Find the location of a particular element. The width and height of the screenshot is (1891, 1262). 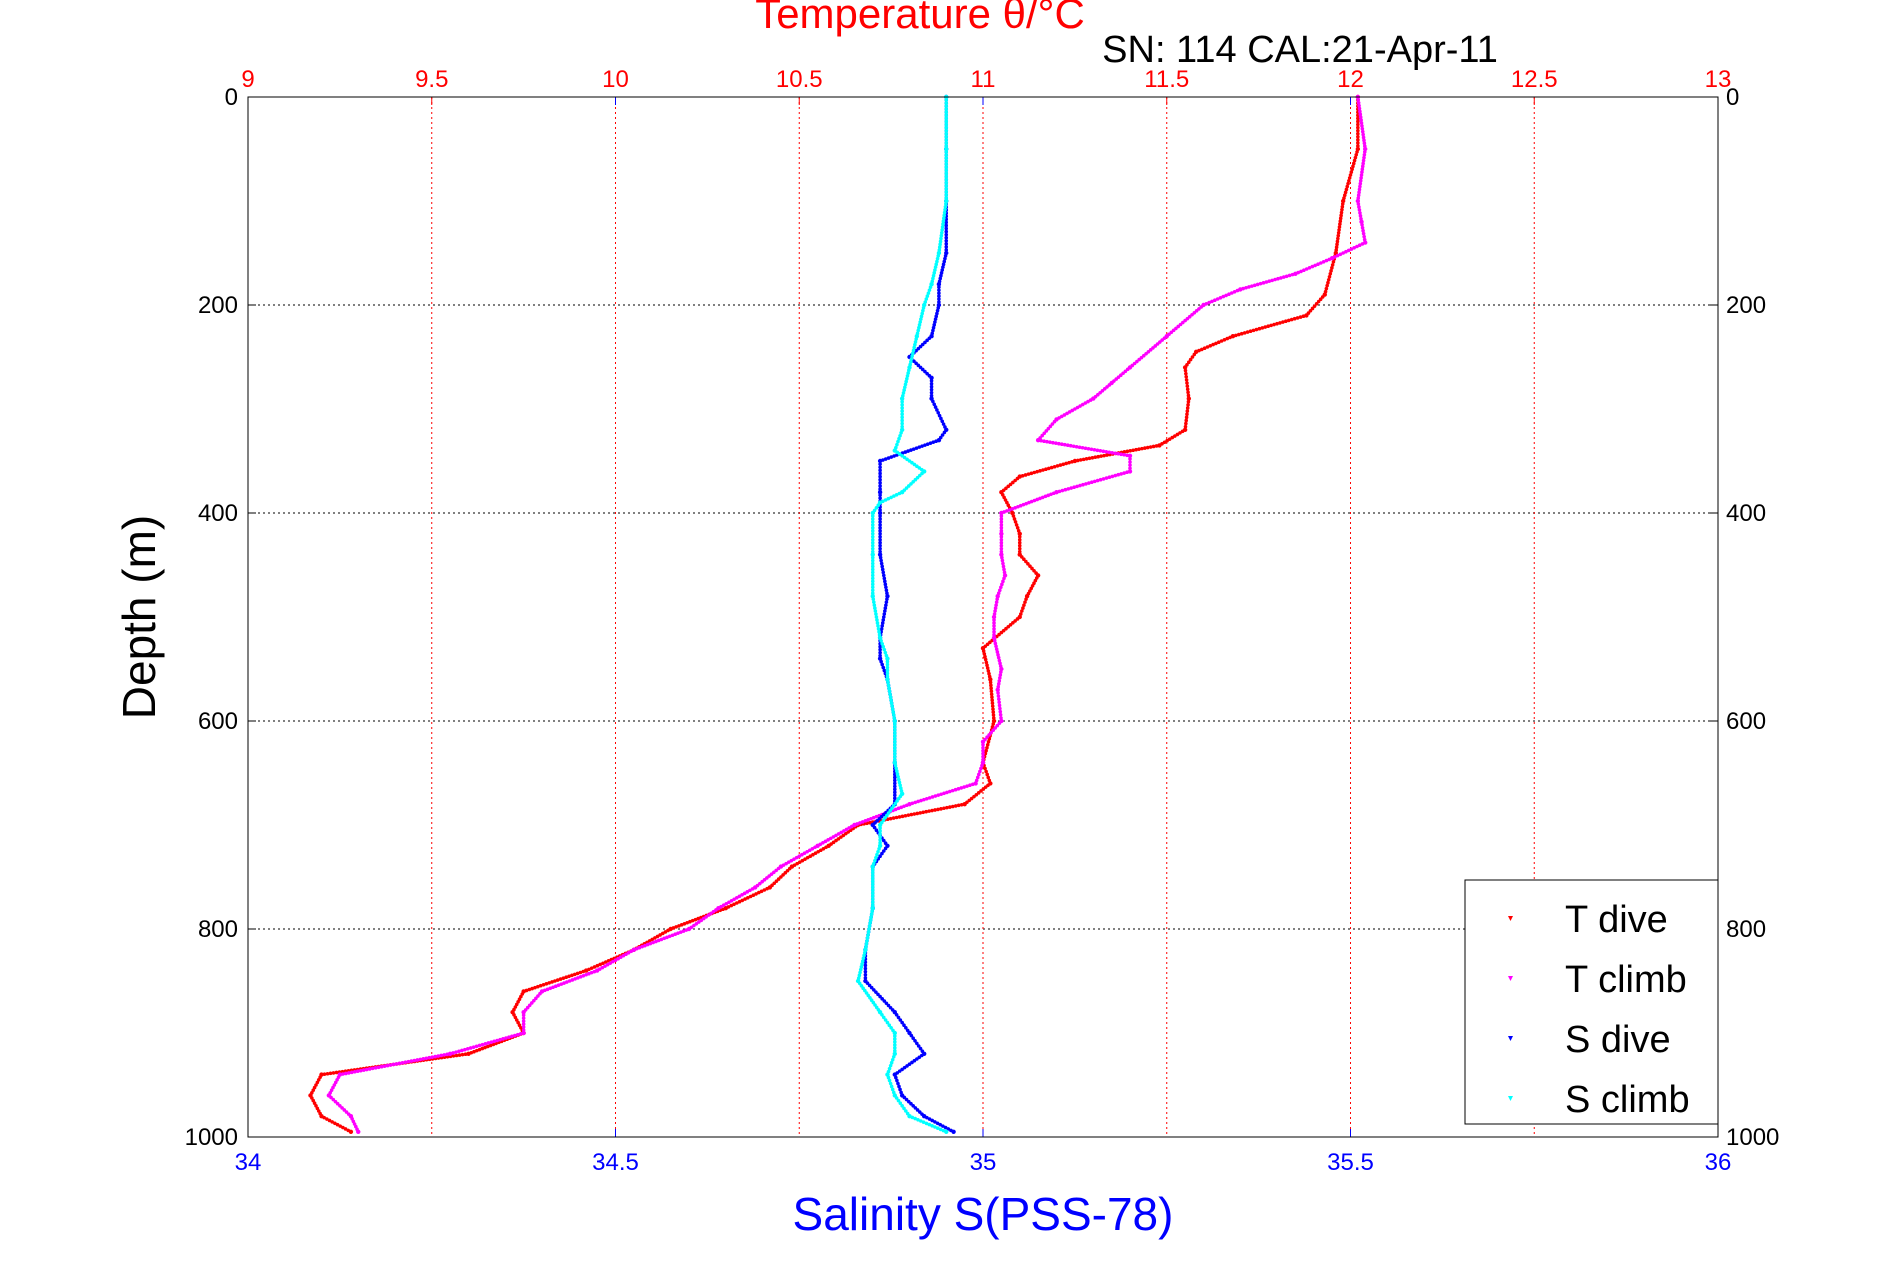

series-s-climb is located at coordinates (902, 614).